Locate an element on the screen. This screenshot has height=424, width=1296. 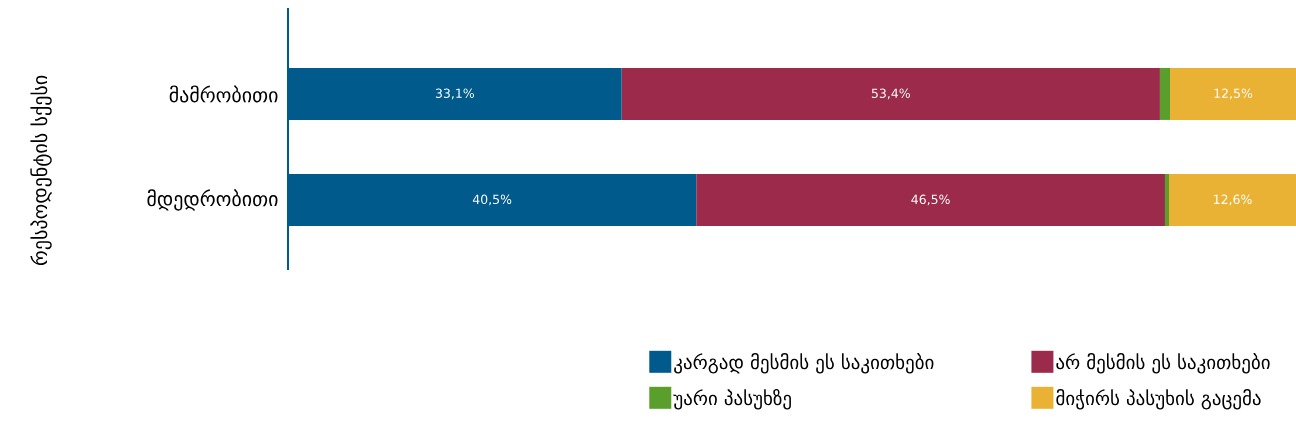
y-tick-label: მამრობითი is located at coordinates (223, 94).